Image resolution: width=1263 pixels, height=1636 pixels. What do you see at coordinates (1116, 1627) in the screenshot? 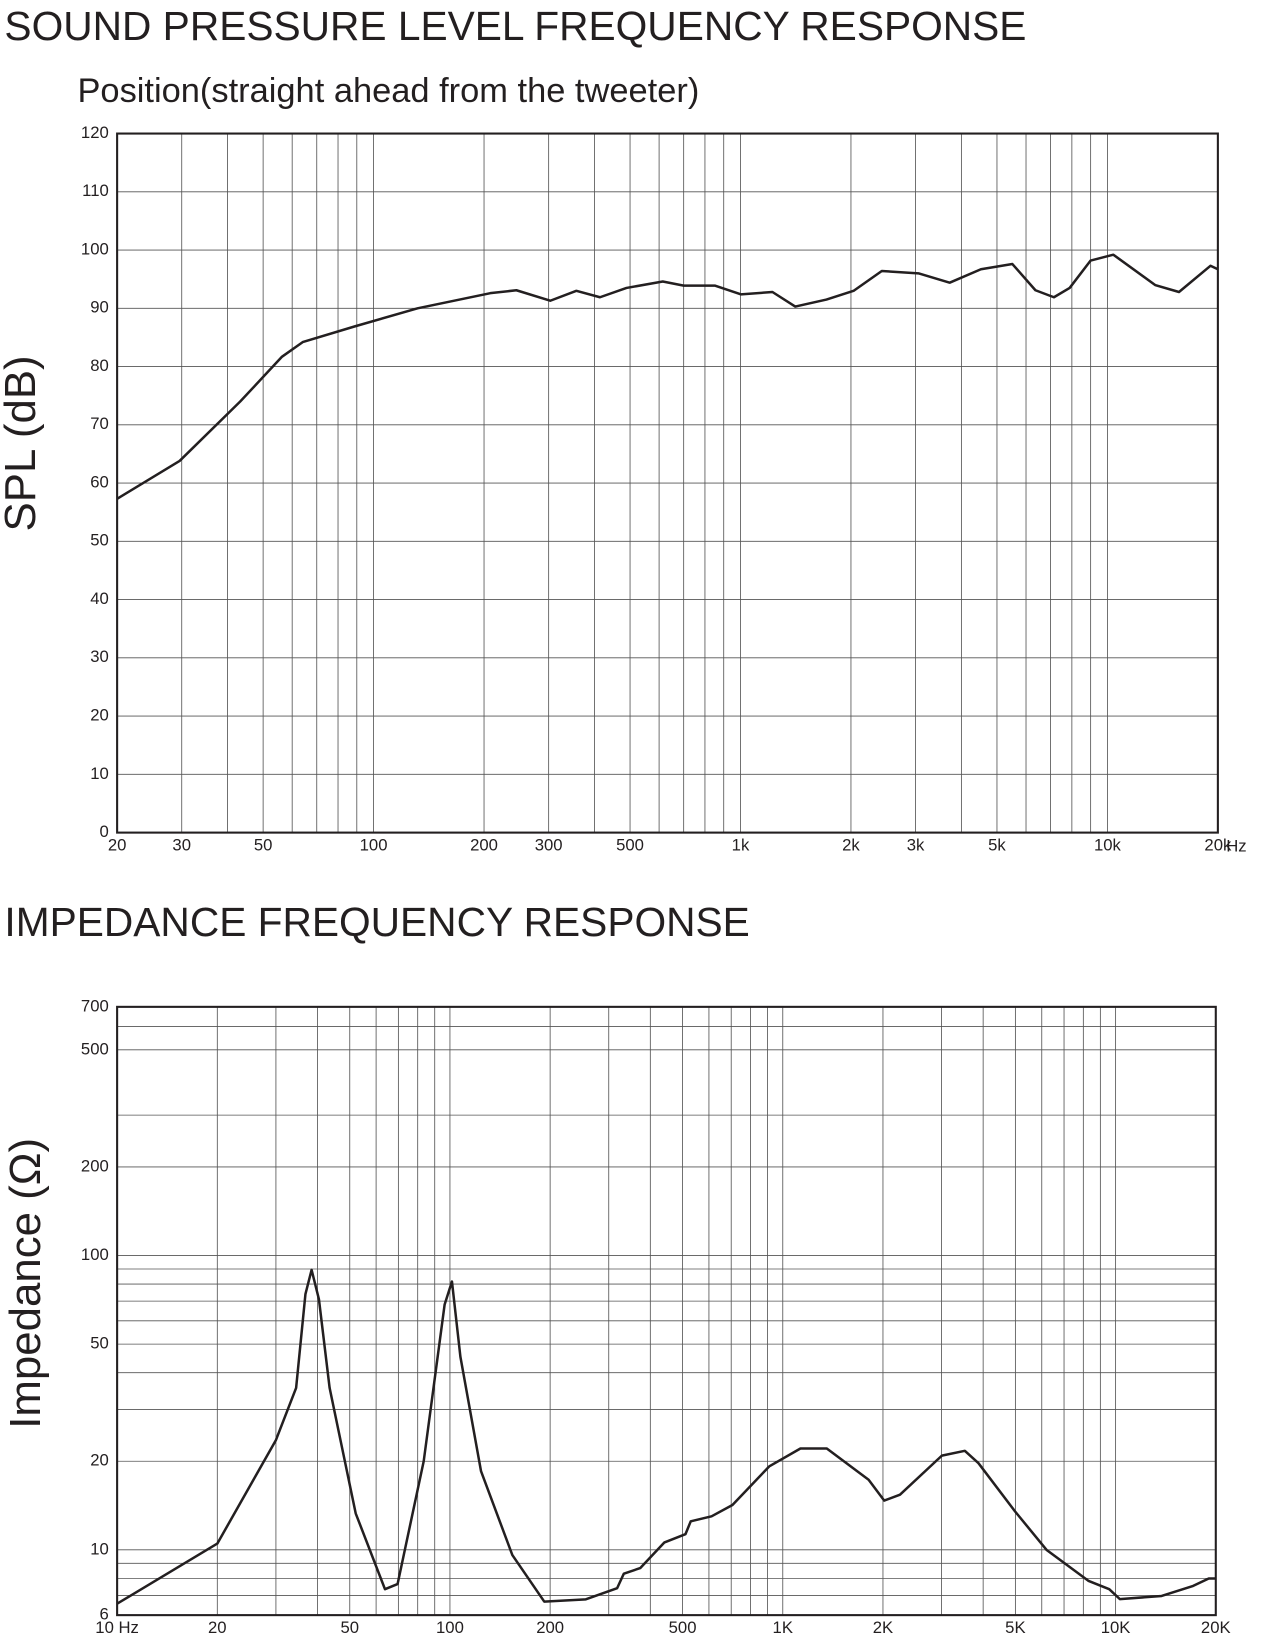
I see `x-tick-label: 10K` at bounding box center [1116, 1627].